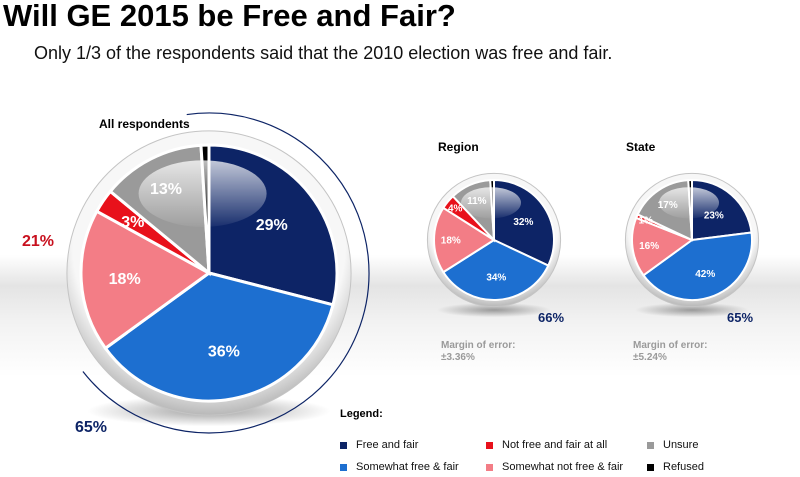 The height and width of the screenshot is (477, 800). I want to click on pie-state: State 23% 42% 16% 1% 17% 65%, so click(692, 232).